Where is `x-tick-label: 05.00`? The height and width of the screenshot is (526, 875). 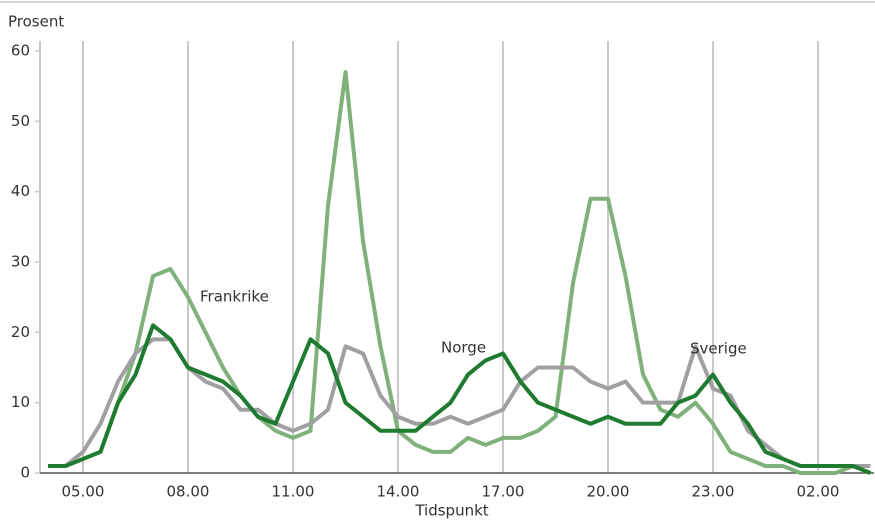 x-tick-label: 05.00 is located at coordinates (83, 492).